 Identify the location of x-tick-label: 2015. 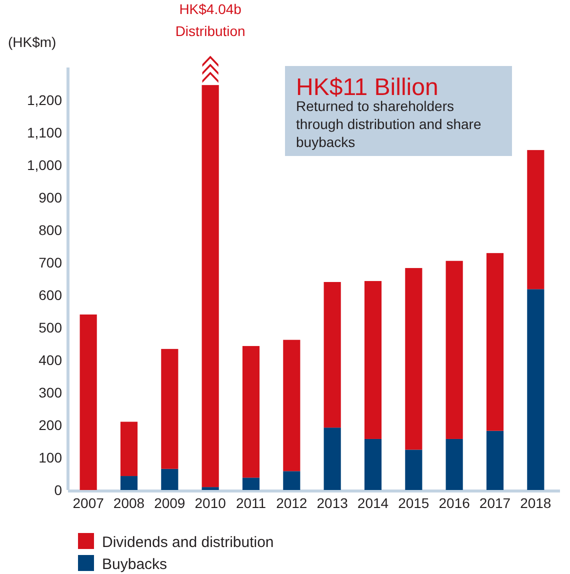
(414, 503).